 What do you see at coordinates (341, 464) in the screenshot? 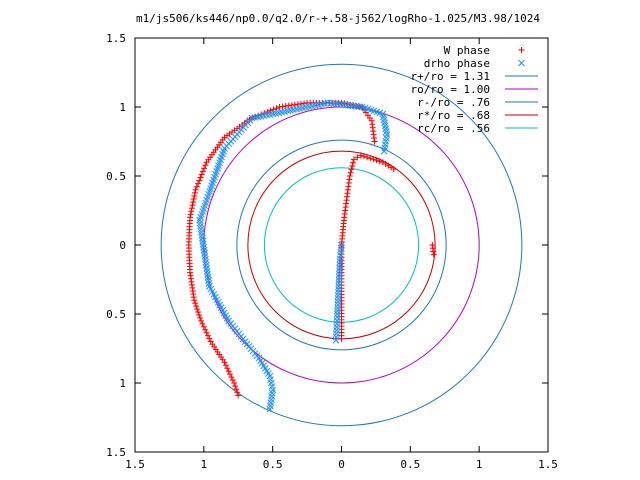
I see `x-tick-label: 0` at bounding box center [341, 464].